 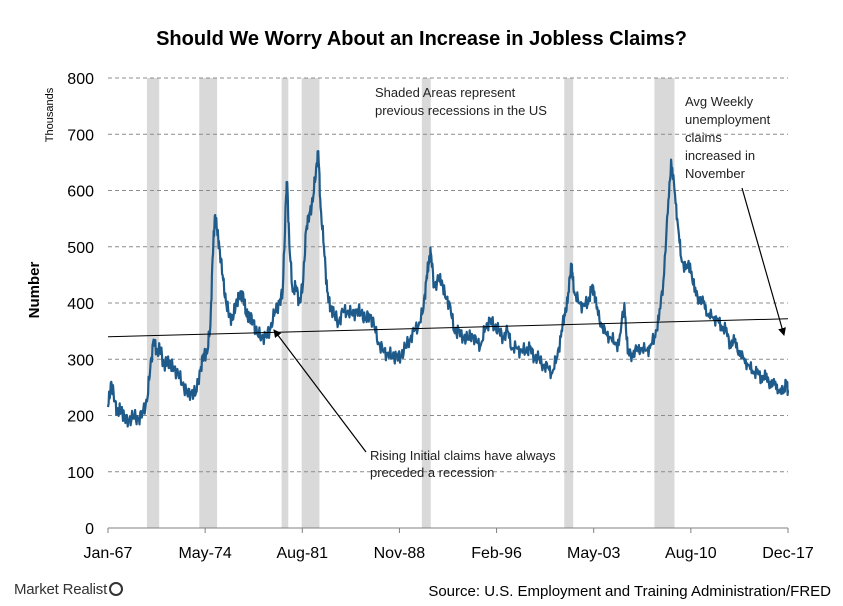 I want to click on y-tick-label: 700, so click(x=80, y=135).